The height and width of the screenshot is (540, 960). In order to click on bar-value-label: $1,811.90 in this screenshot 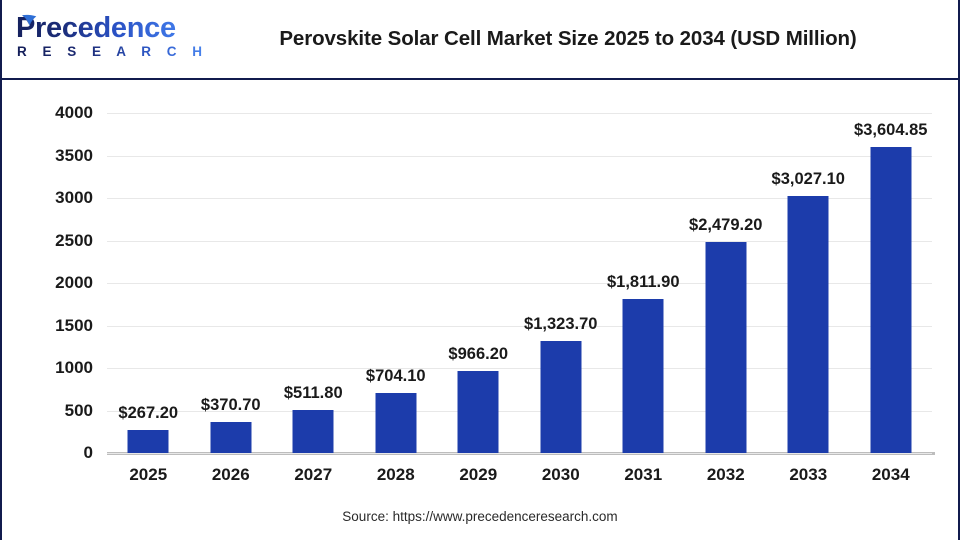, I will do `click(643, 282)`.